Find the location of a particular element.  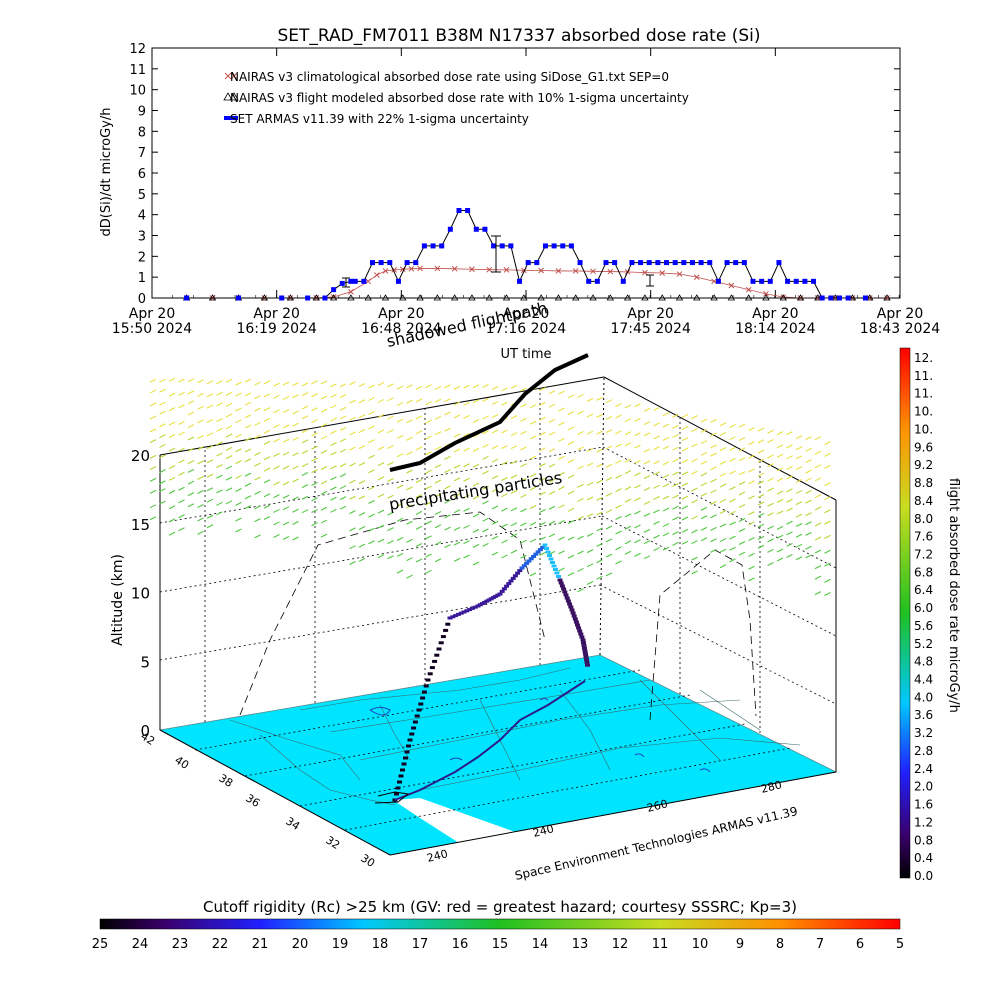

colorbar-tick-label: 1.2 is located at coordinates (923, 822).